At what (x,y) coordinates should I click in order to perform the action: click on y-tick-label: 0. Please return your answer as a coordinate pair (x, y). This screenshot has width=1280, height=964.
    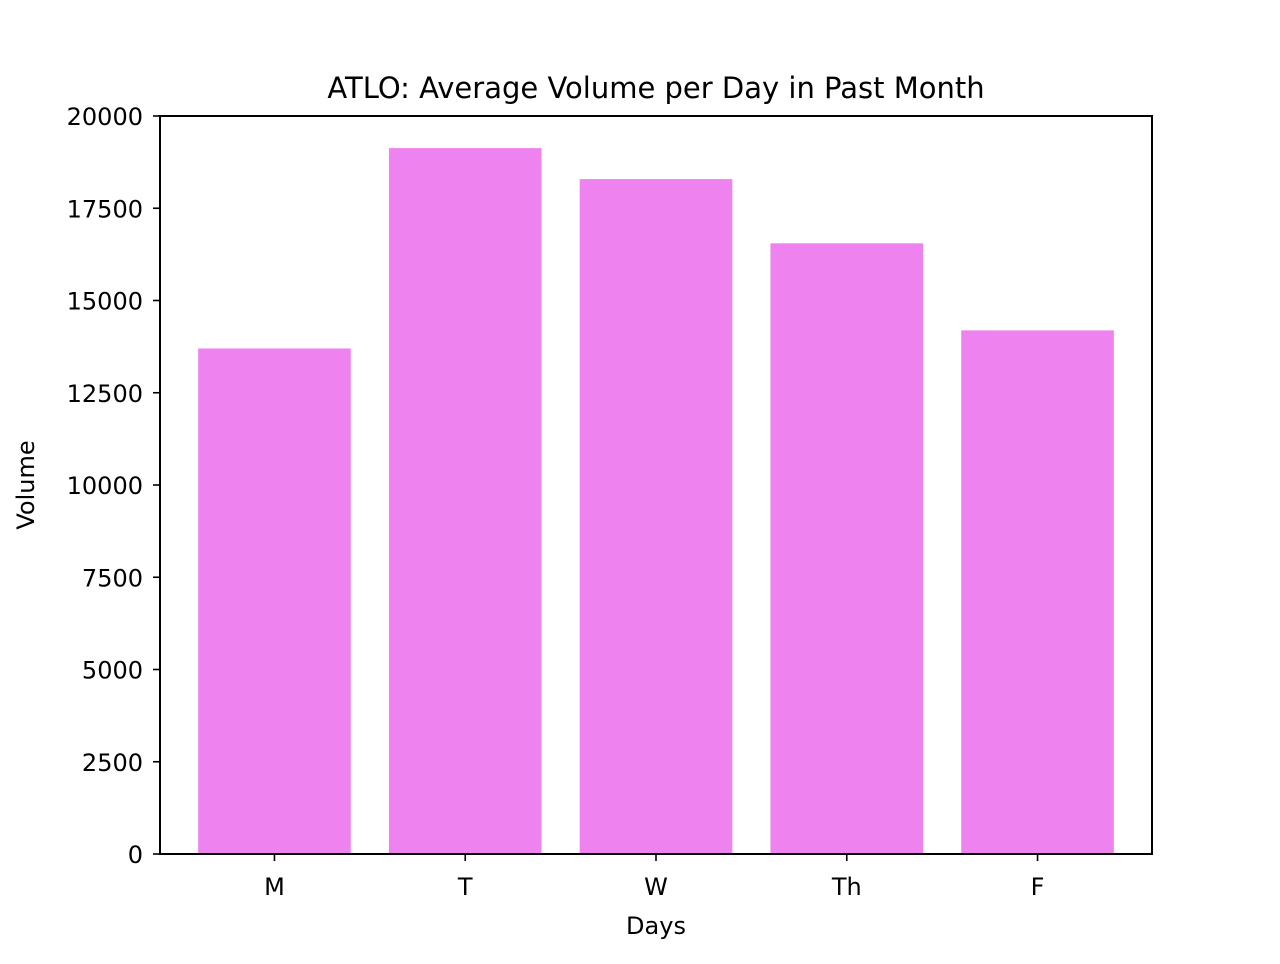
    Looking at the image, I should click on (135, 855).